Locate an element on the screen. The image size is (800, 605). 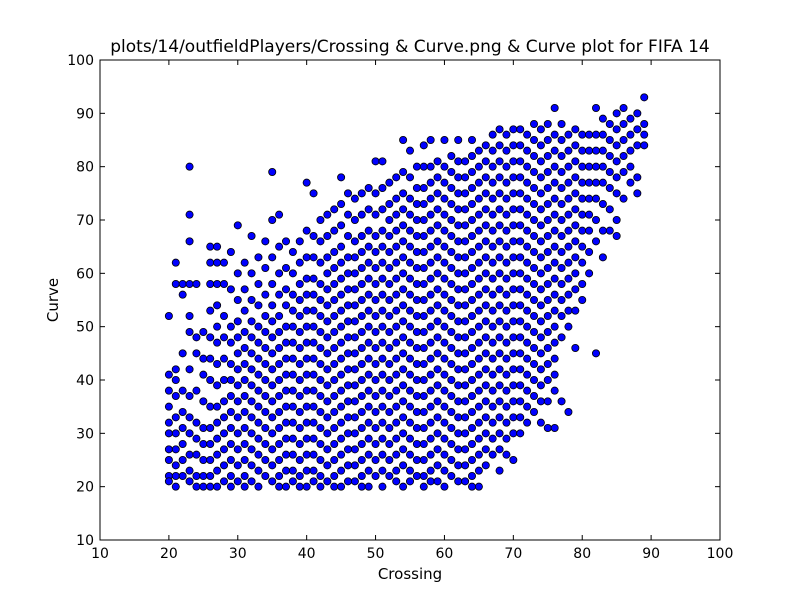
y-tick-label: 90 is located at coordinates (85, 114).